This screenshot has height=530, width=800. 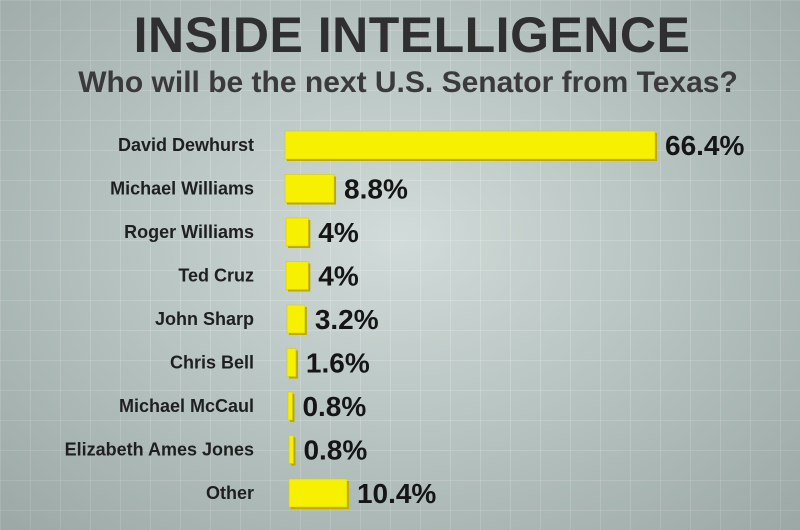 I want to click on category-label: Other, so click(x=230, y=493).